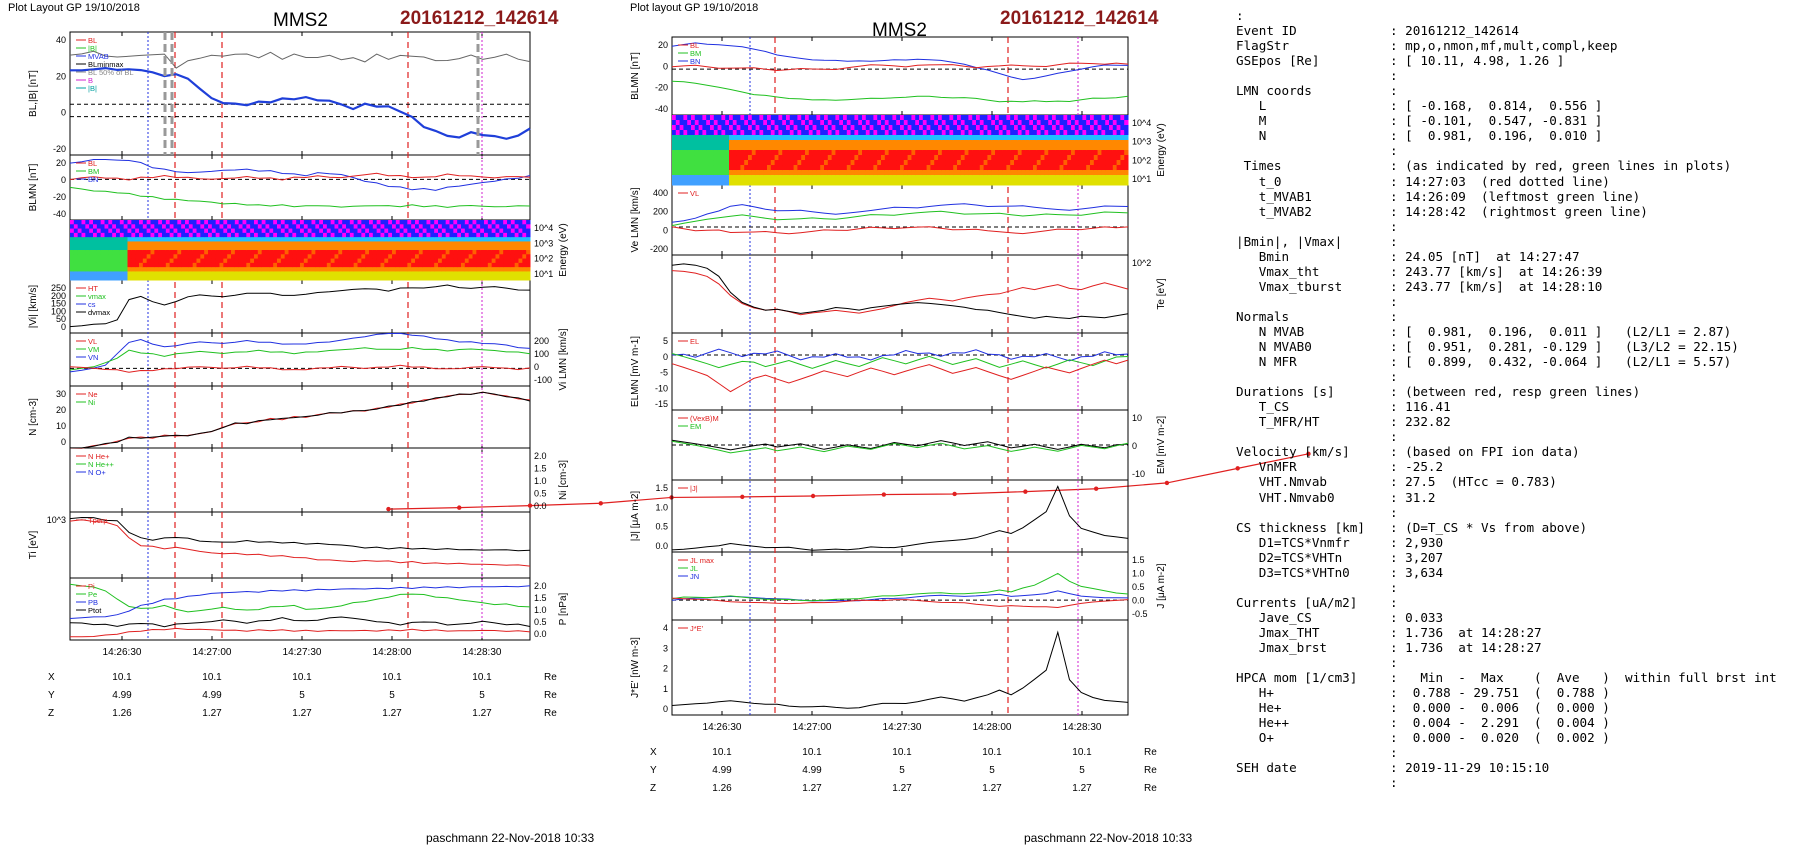 The image size is (1804, 845). What do you see at coordinates (1506, 90) in the screenshot?
I see `summary-line: LMN coords:` at bounding box center [1506, 90].